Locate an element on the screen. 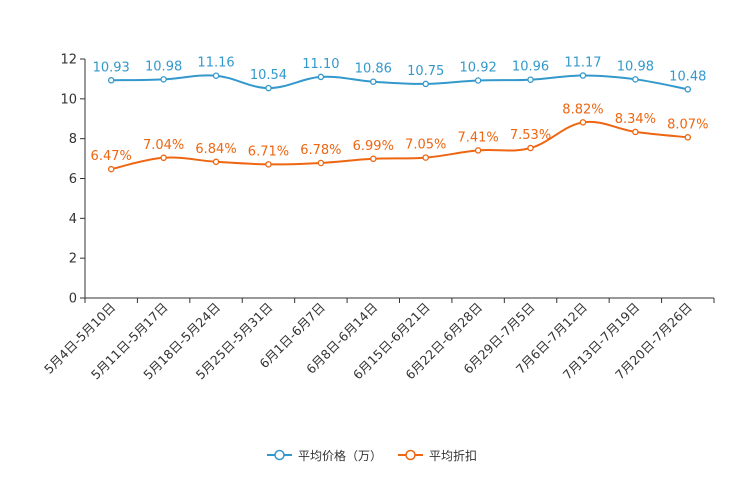 This screenshot has height=496, width=744. data-label: 11.16 is located at coordinates (215, 63).